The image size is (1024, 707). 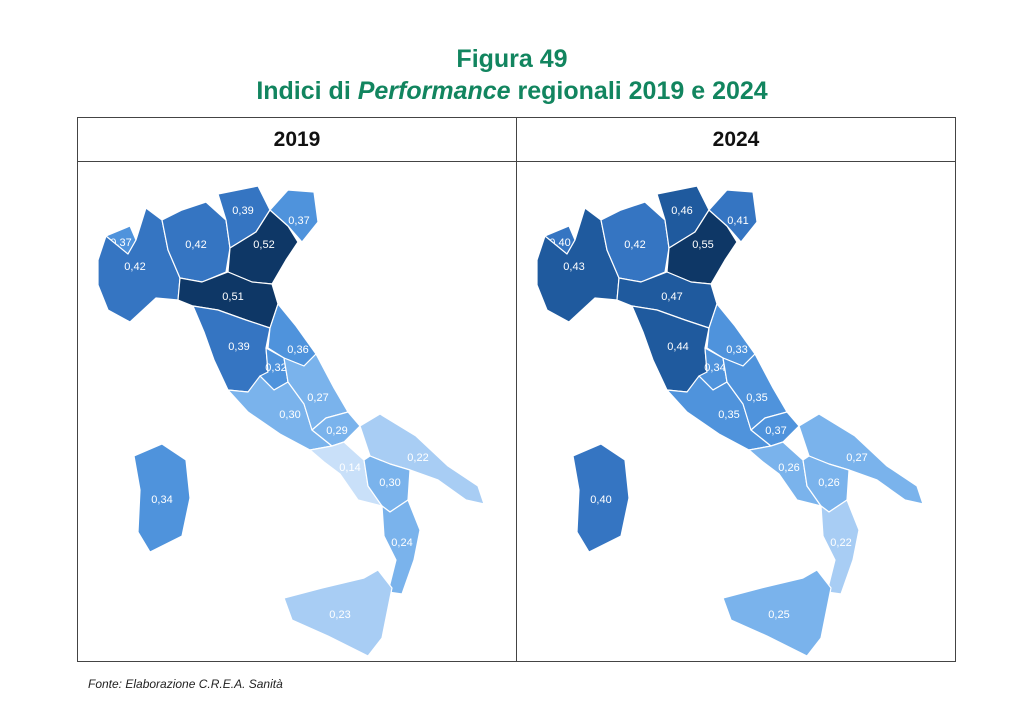 What do you see at coordinates (702, 245) in the screenshot?
I see `region-label-veneto: 0,55` at bounding box center [702, 245].